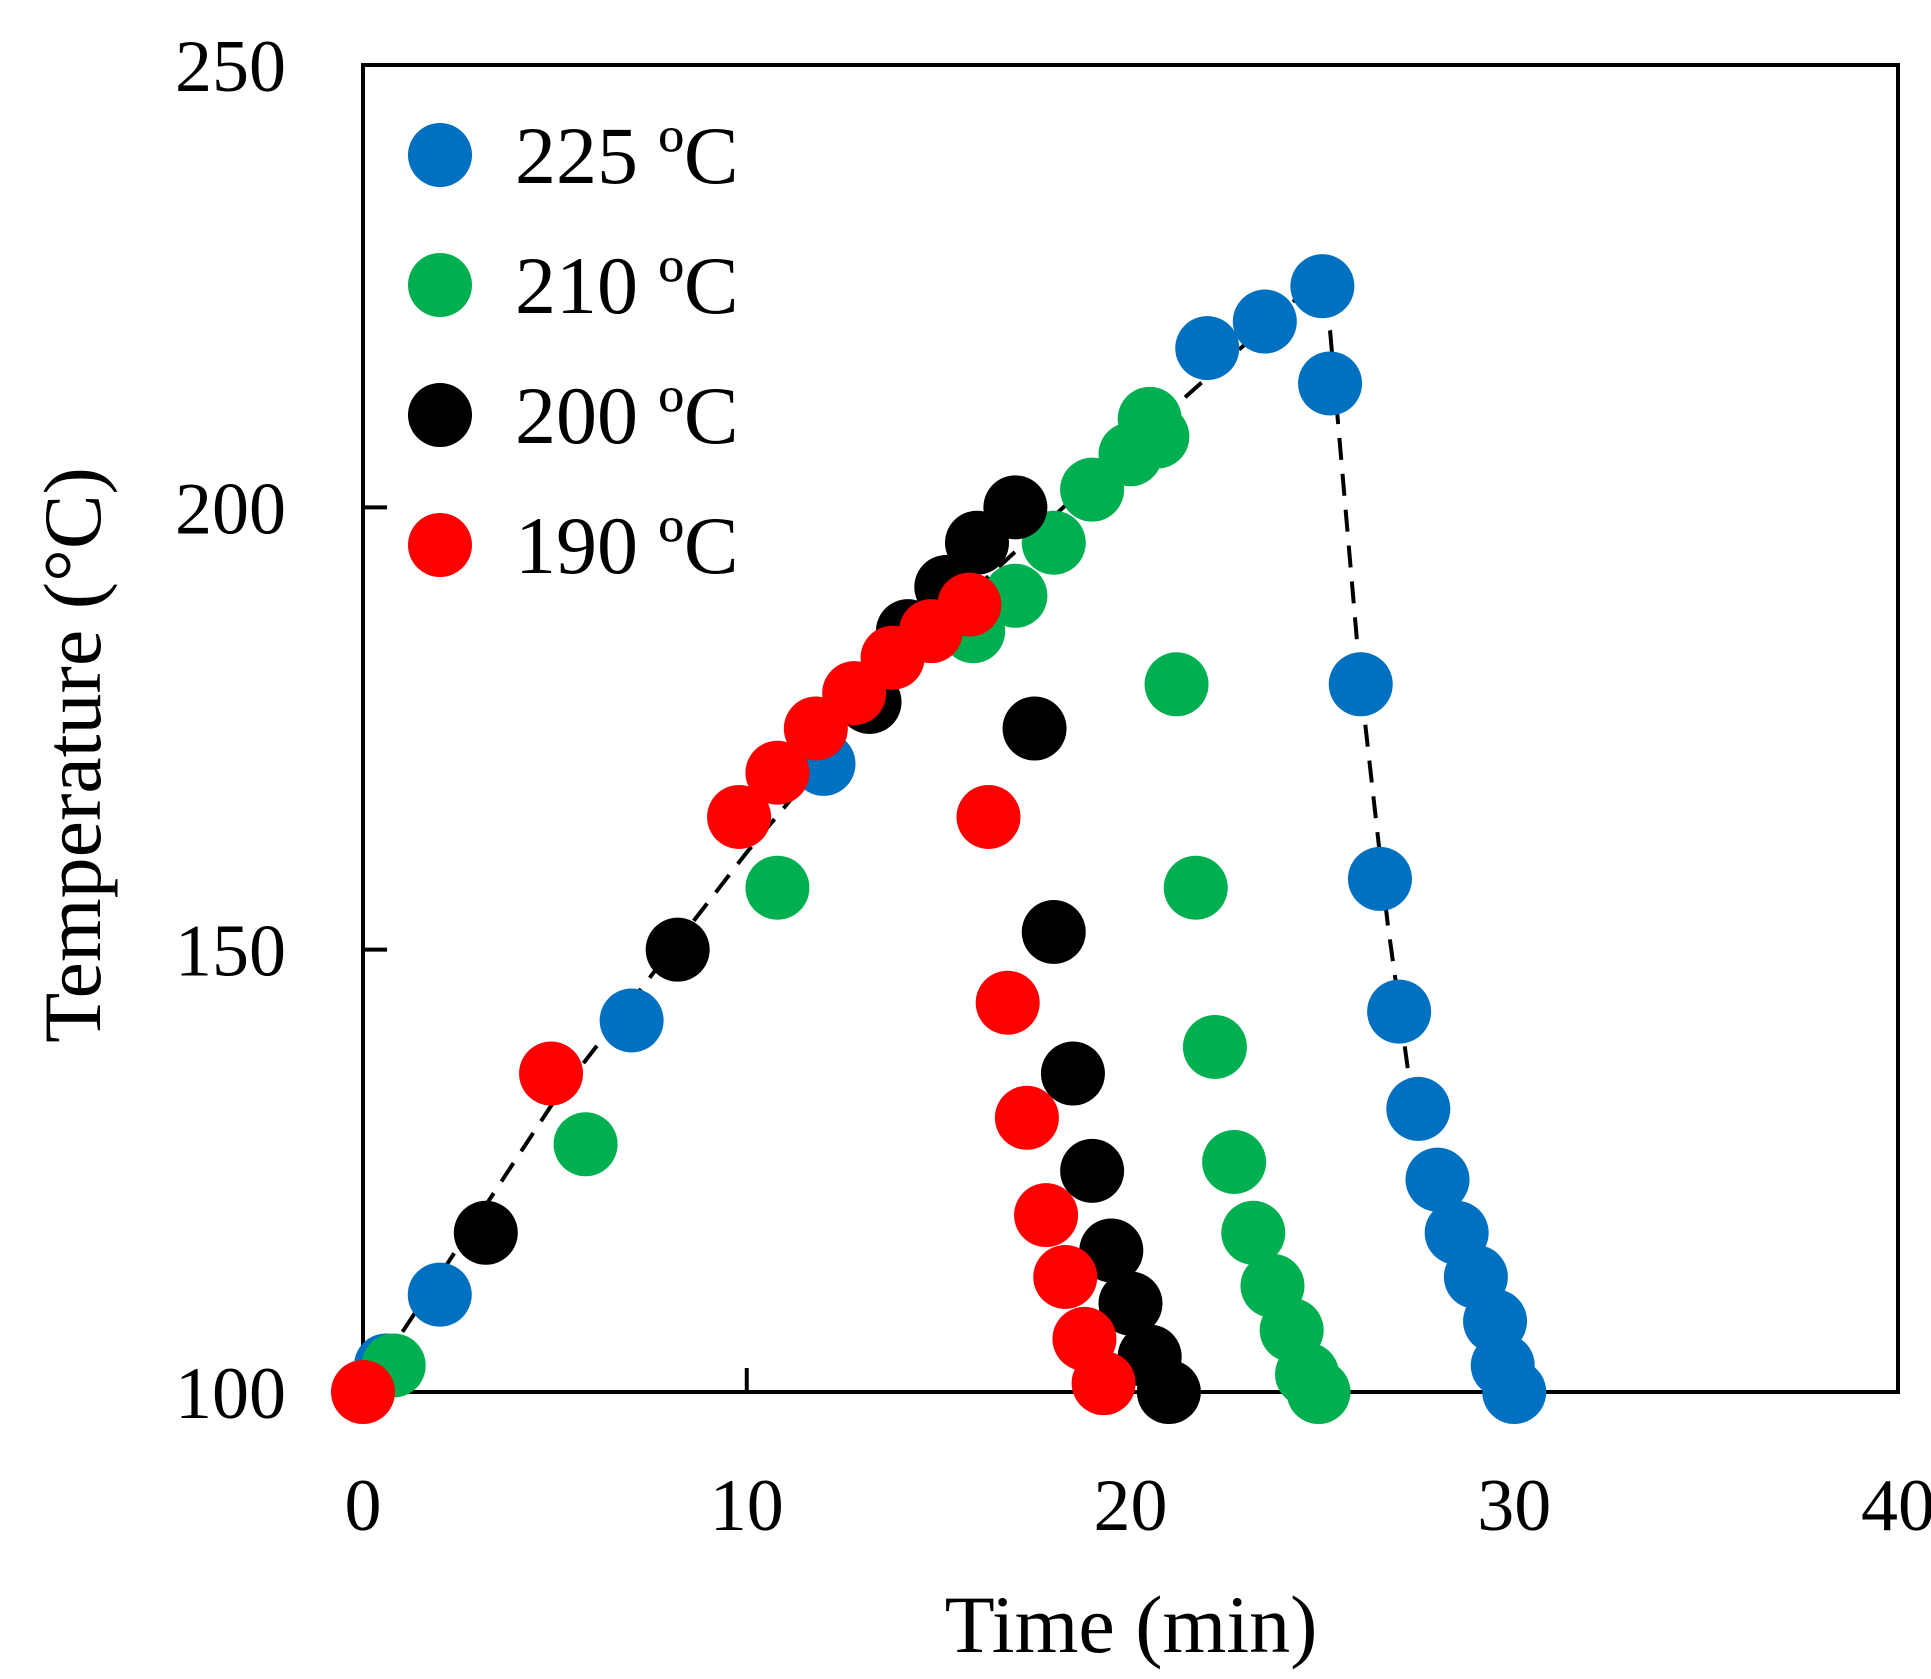 Image resolution: width=1931 pixels, height=1679 pixels. What do you see at coordinates (440, 415) in the screenshot?
I see `legend-marker-200c` at bounding box center [440, 415].